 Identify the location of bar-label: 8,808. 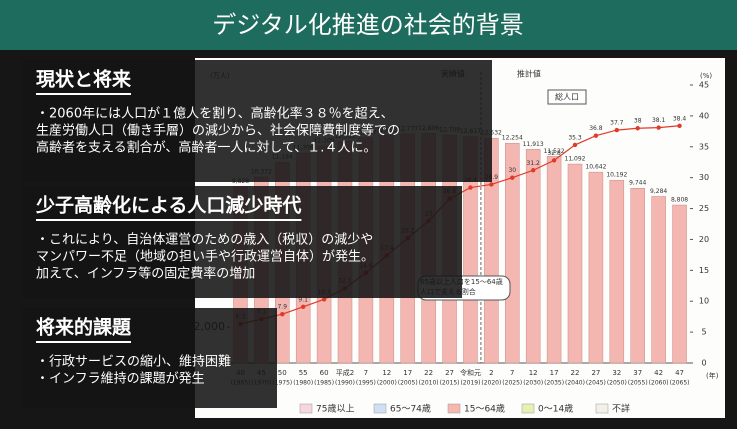
(679, 200).